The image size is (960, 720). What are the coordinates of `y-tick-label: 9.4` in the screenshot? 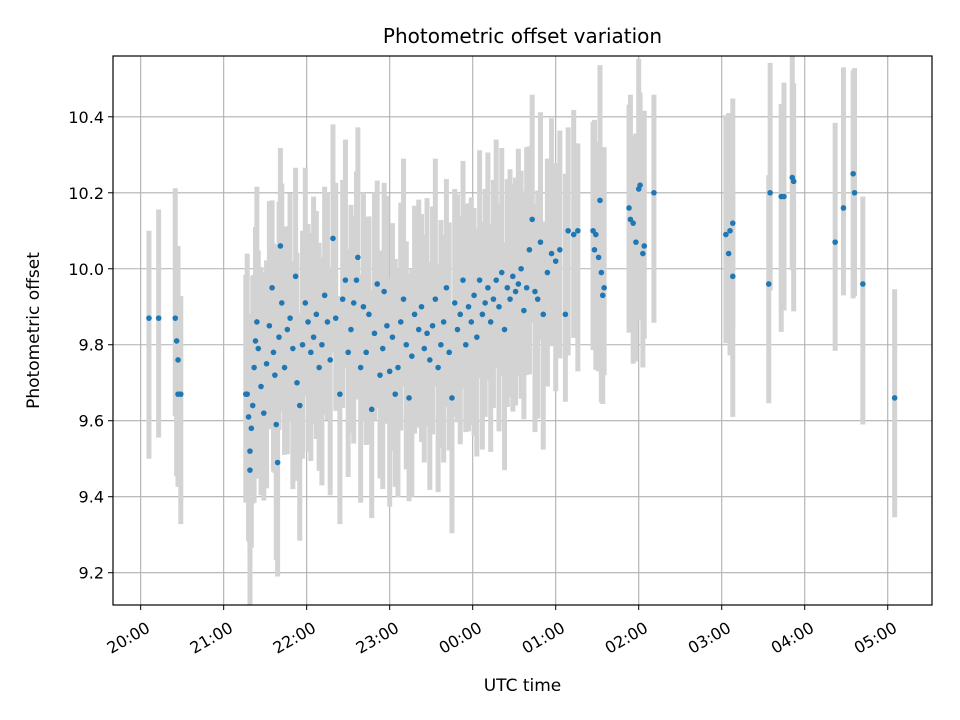 It's located at (91, 497).